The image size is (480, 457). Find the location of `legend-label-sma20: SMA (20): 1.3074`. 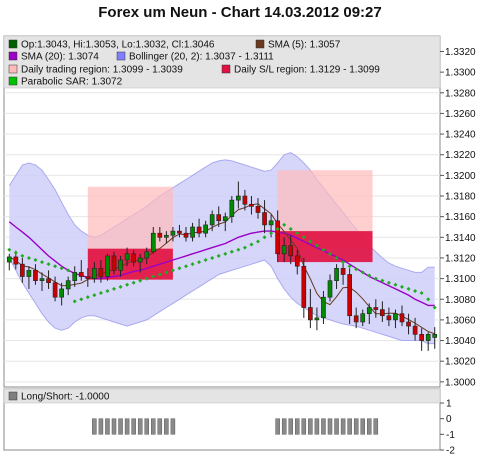

legend-label-sma20: SMA (20): 1.3074 is located at coordinates (60, 57).